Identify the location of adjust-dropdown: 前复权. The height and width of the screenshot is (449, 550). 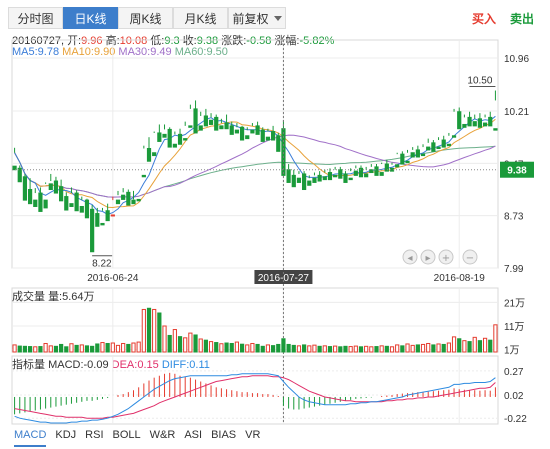
(257, 18).